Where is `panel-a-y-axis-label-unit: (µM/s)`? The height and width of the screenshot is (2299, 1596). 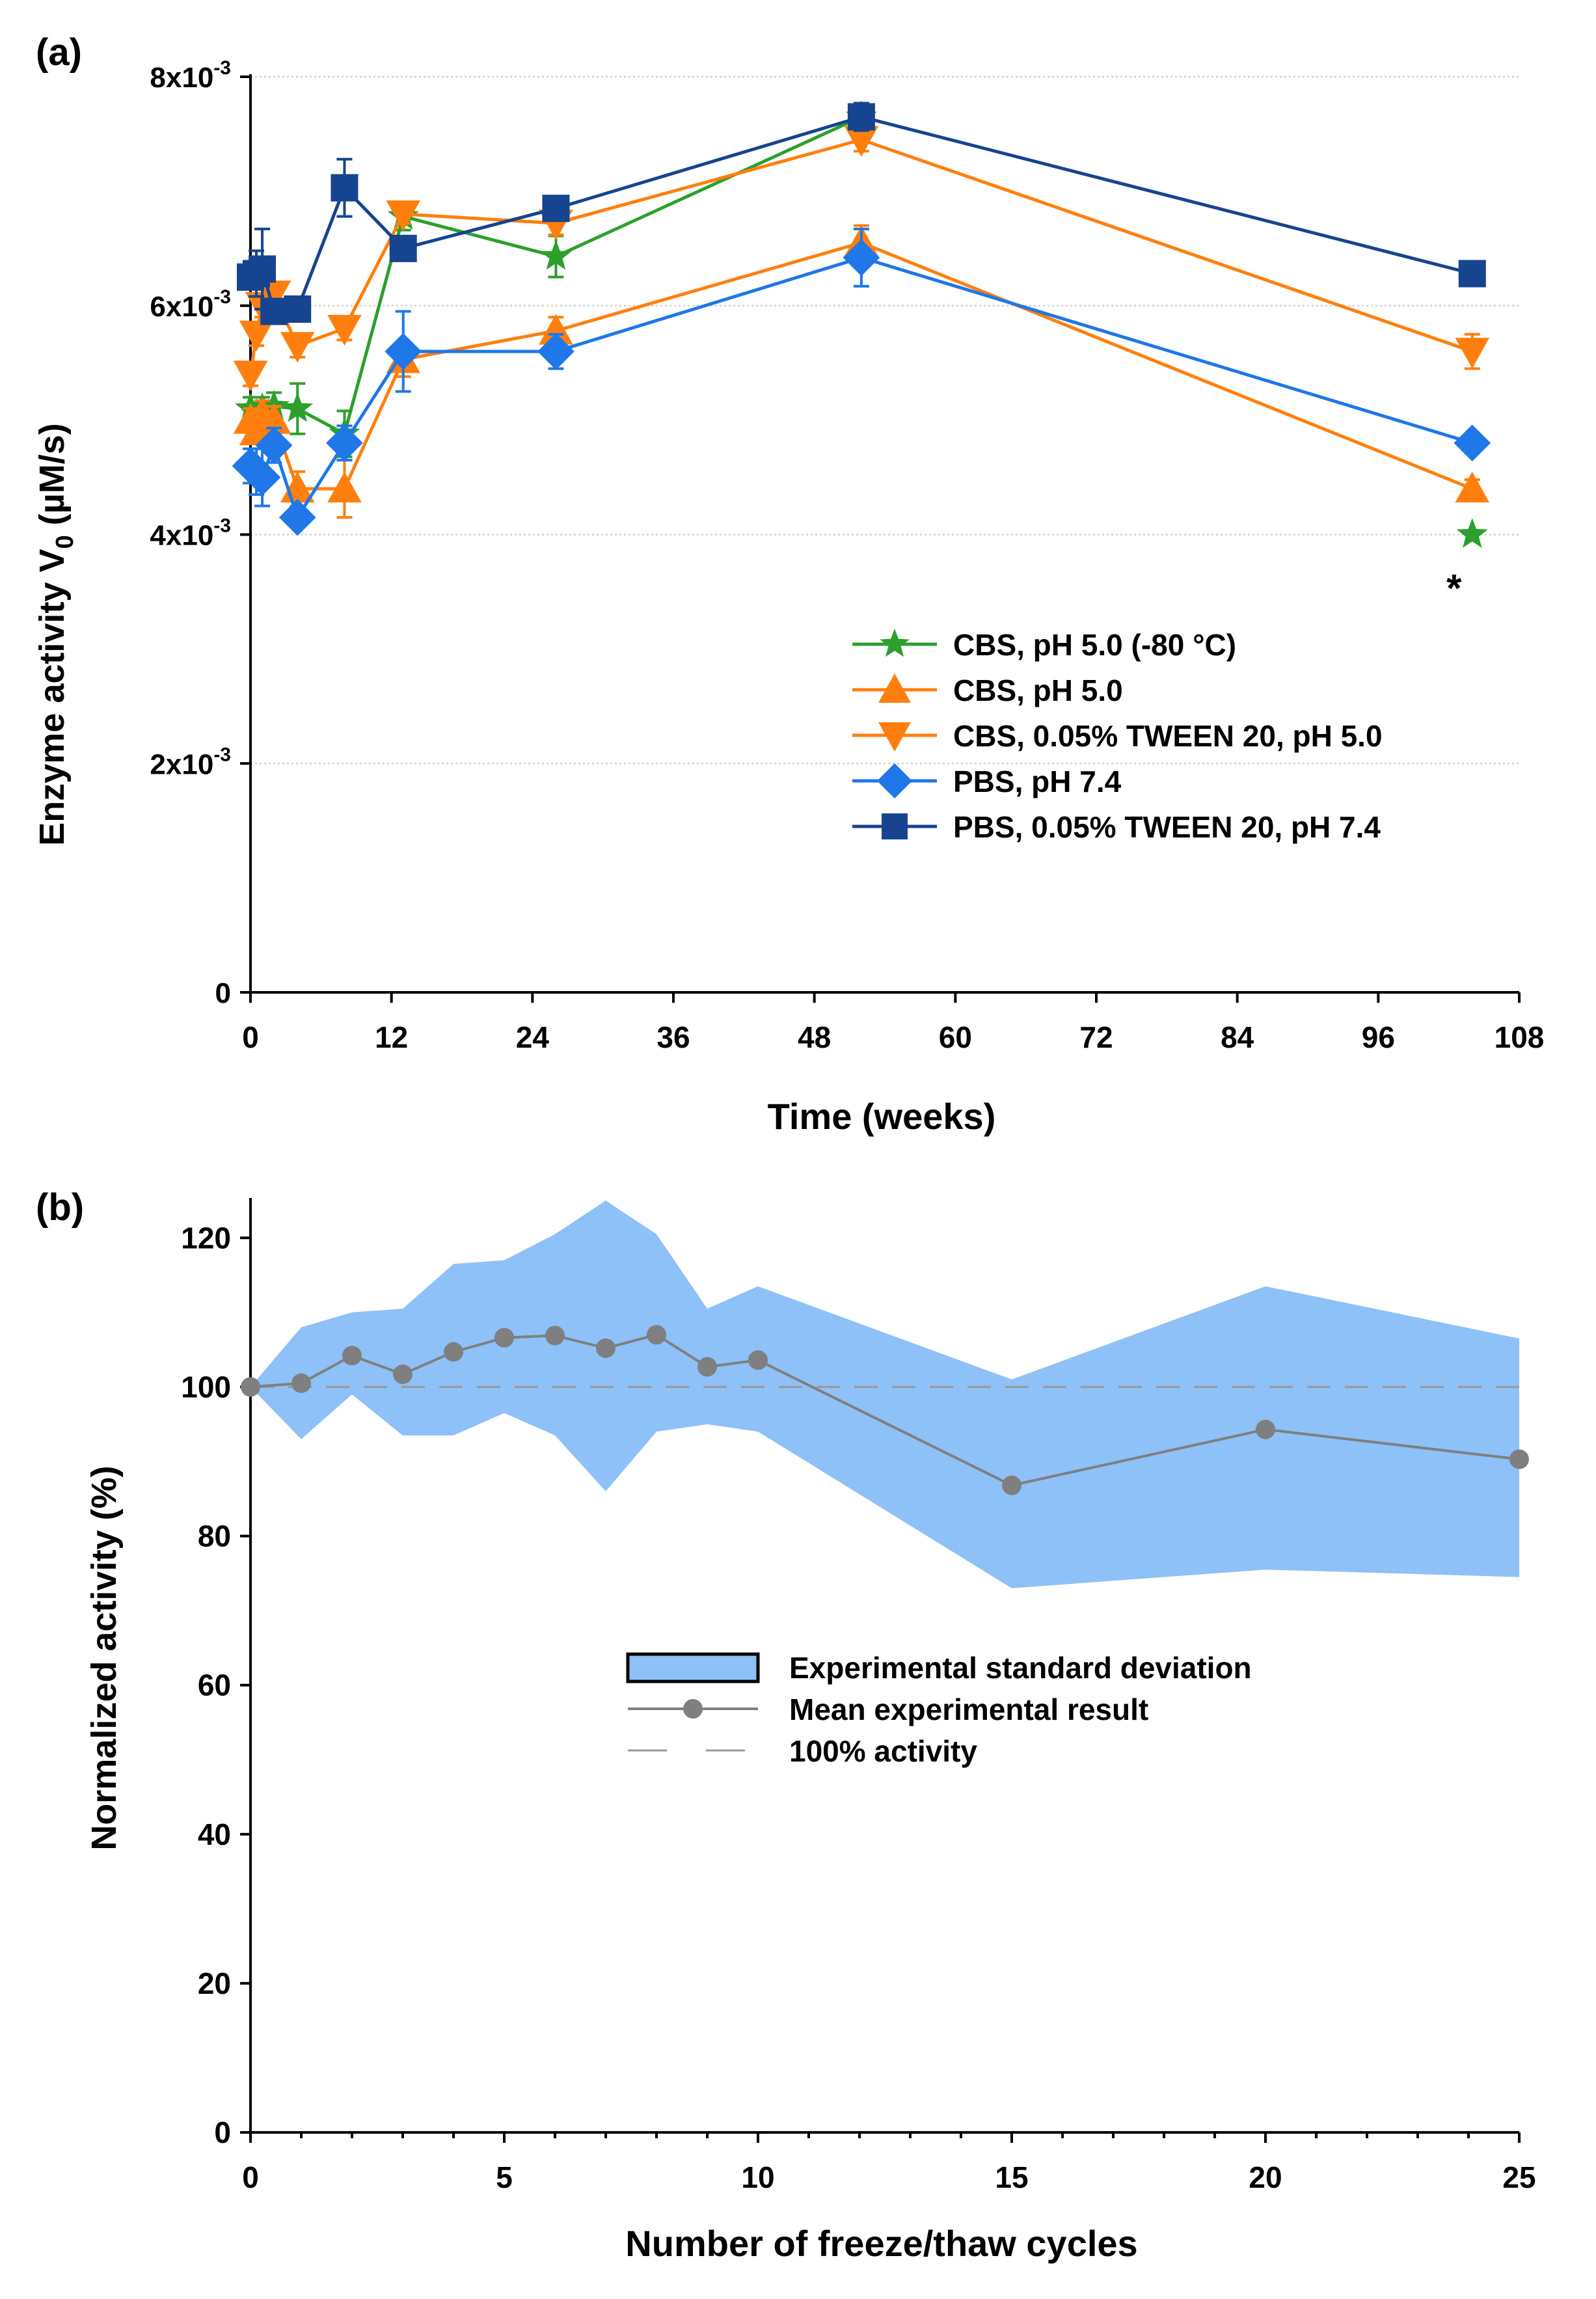
panel-a-y-axis-label-unit: (µM/s) is located at coordinates (52, 479).